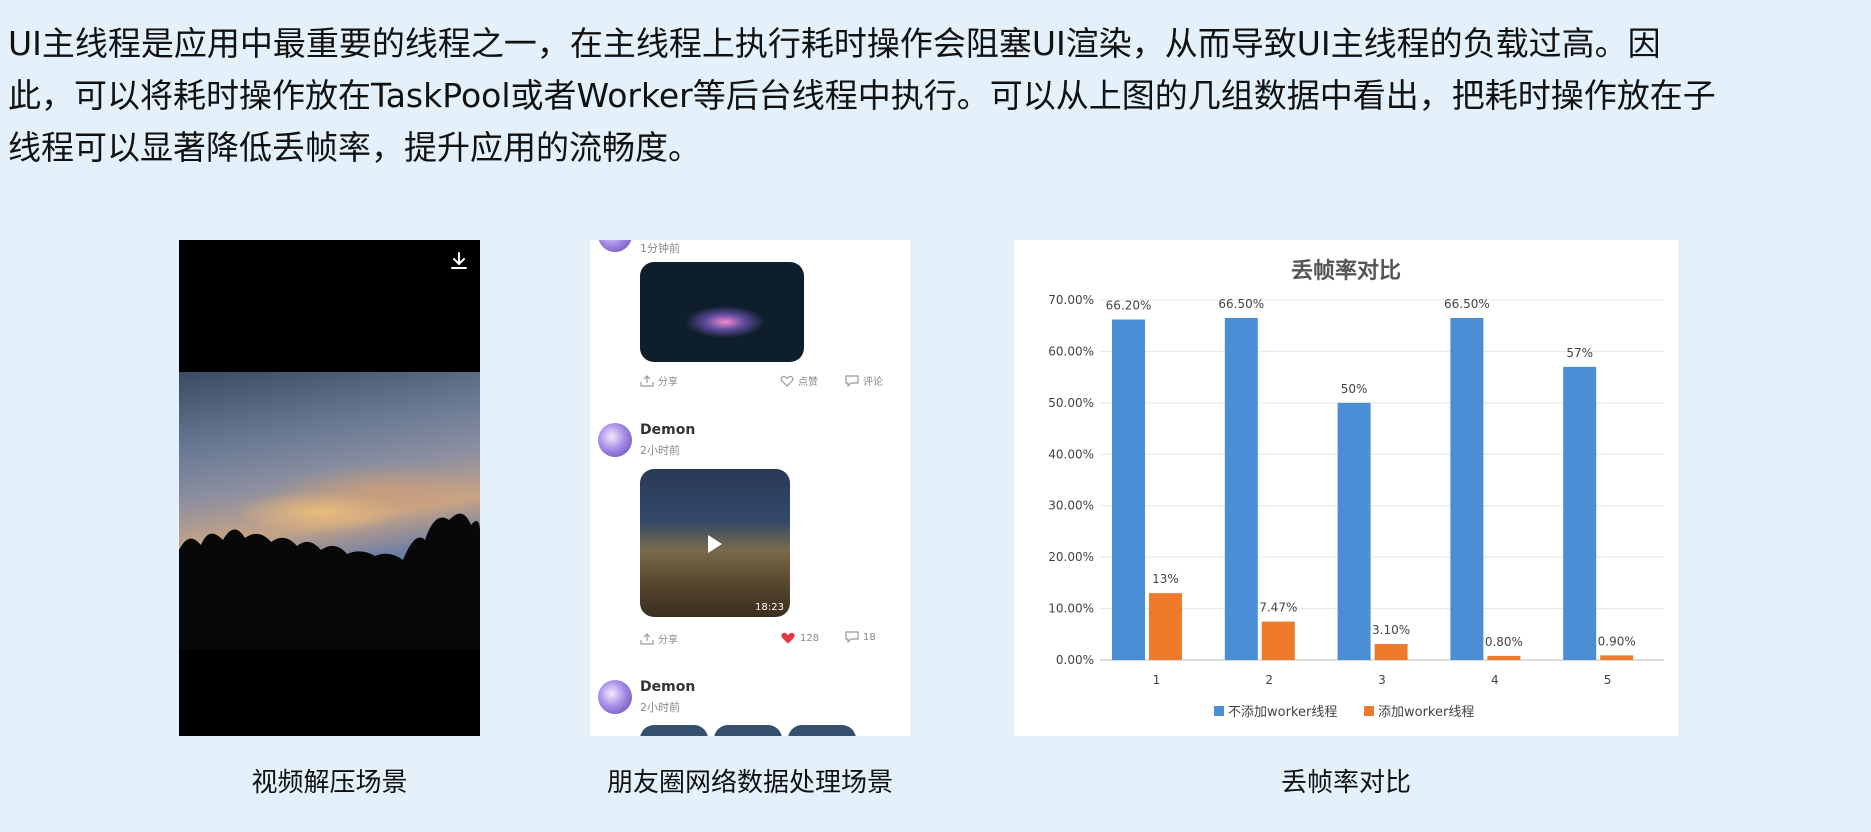 The image size is (1871, 832). What do you see at coordinates (749, 783) in the screenshot?
I see `caption-feed: 朋友圈网络数据处理场景` at bounding box center [749, 783].